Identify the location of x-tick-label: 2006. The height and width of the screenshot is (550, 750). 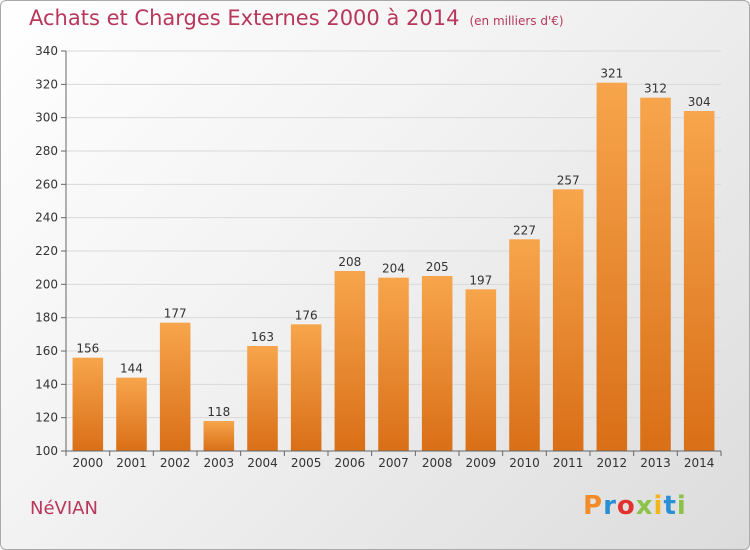
(350, 463).